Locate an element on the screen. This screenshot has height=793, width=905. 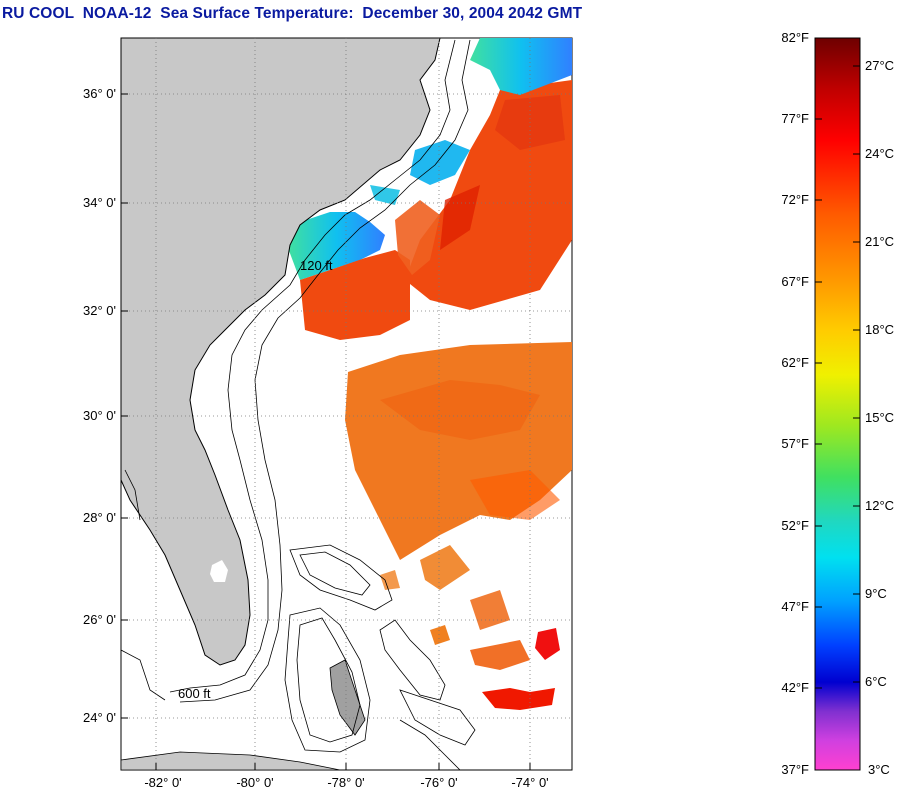
lake-okeechobee is located at coordinates (219, 571).